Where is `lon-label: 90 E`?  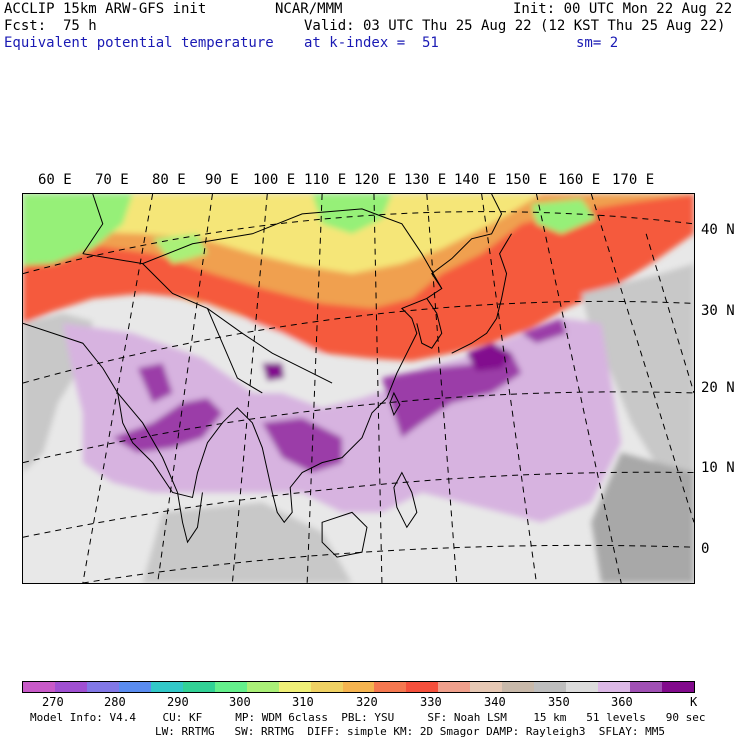 lon-label: 90 E is located at coordinates (222, 180).